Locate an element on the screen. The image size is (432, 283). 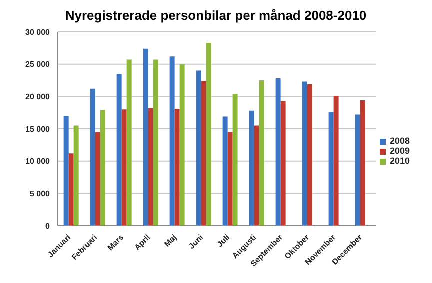
x-tick-label: Juli is located at coordinates (224, 241).